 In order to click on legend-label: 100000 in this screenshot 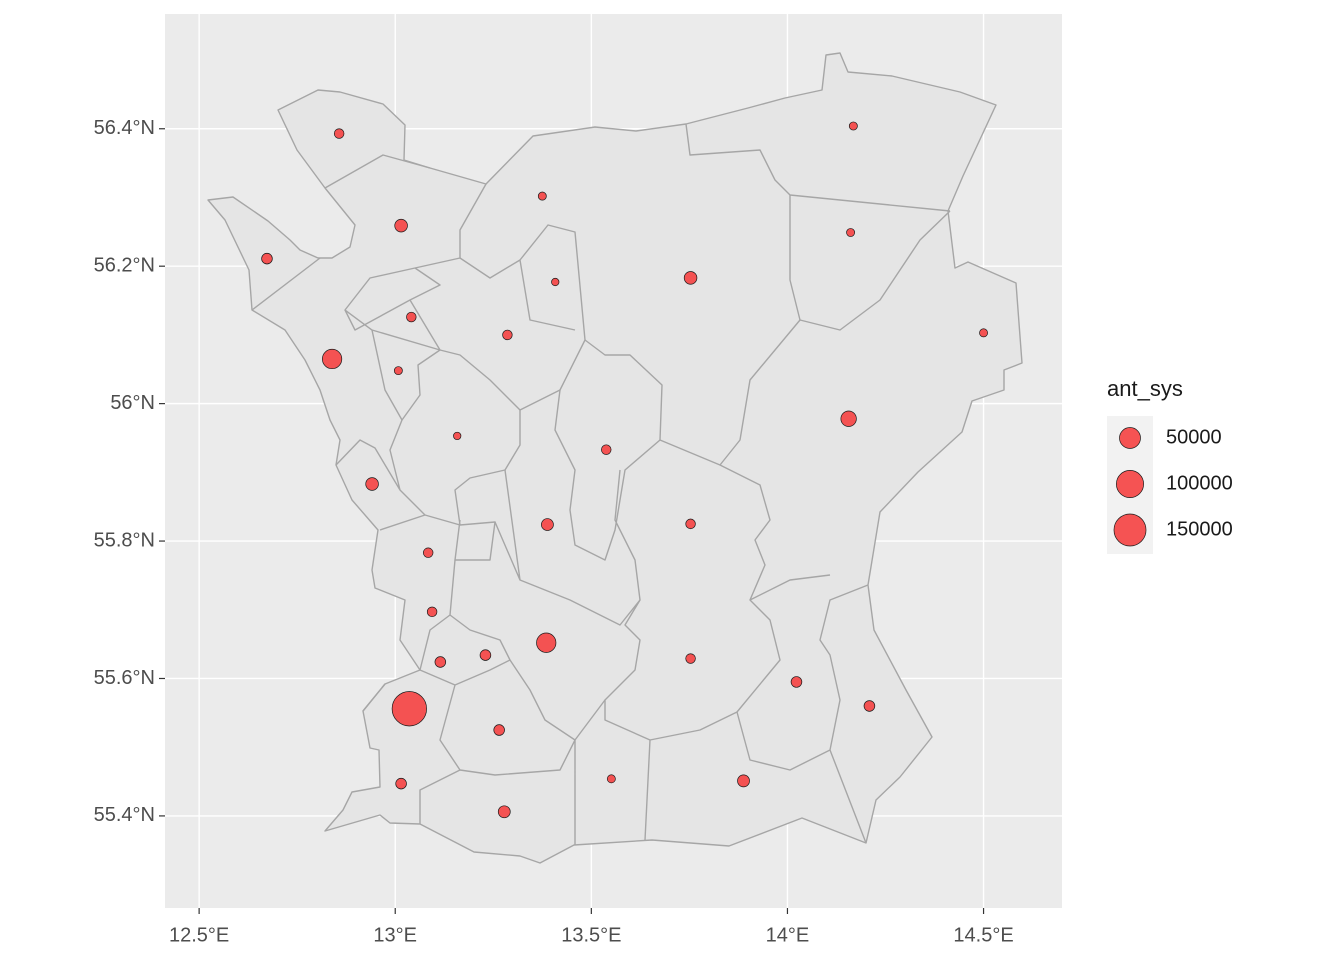, I will do `click(1199, 483)`.